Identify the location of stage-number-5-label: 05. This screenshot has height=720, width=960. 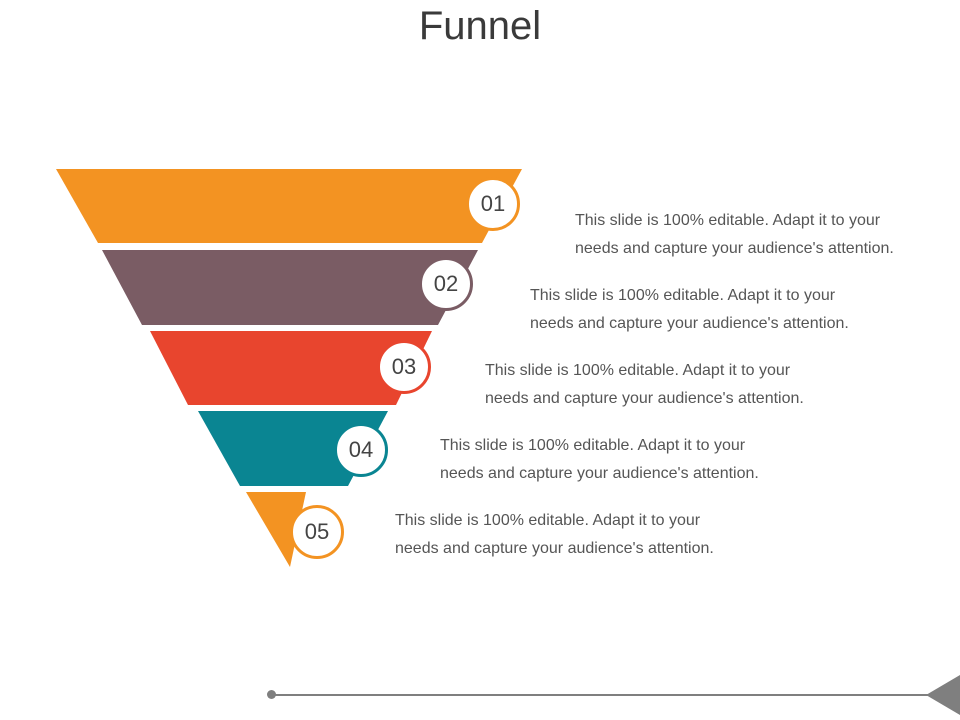
(317, 531).